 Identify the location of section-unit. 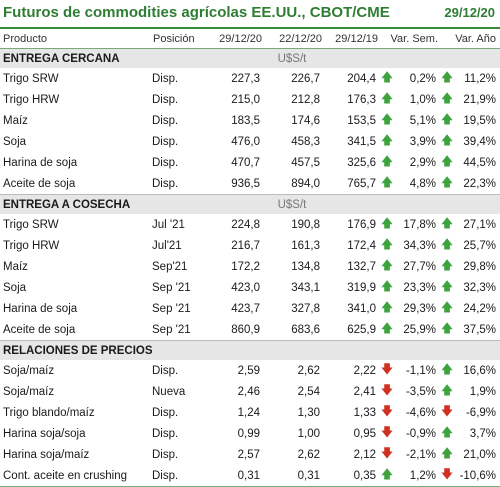
(292, 350).